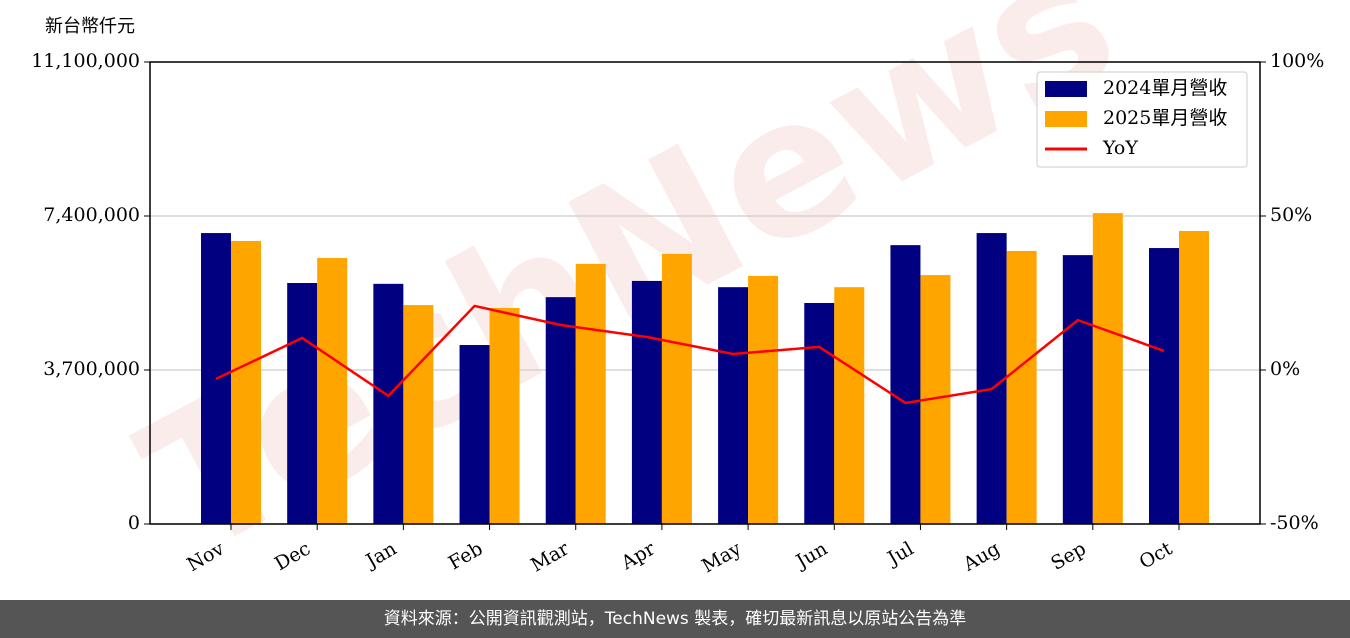  What do you see at coordinates (1165, 118) in the screenshot?
I see `legend-label: 2025單月營收` at bounding box center [1165, 118].